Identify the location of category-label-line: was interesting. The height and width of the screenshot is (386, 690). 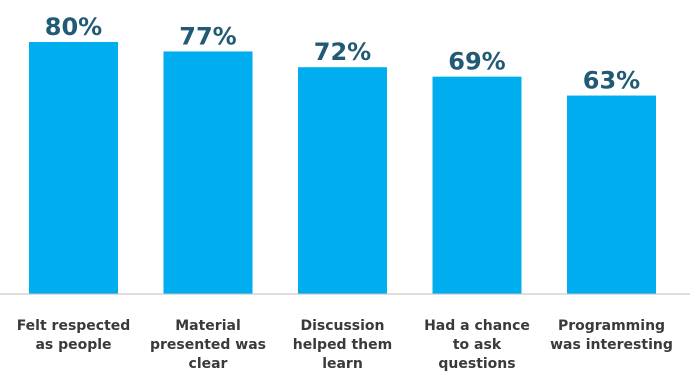
(611, 345).